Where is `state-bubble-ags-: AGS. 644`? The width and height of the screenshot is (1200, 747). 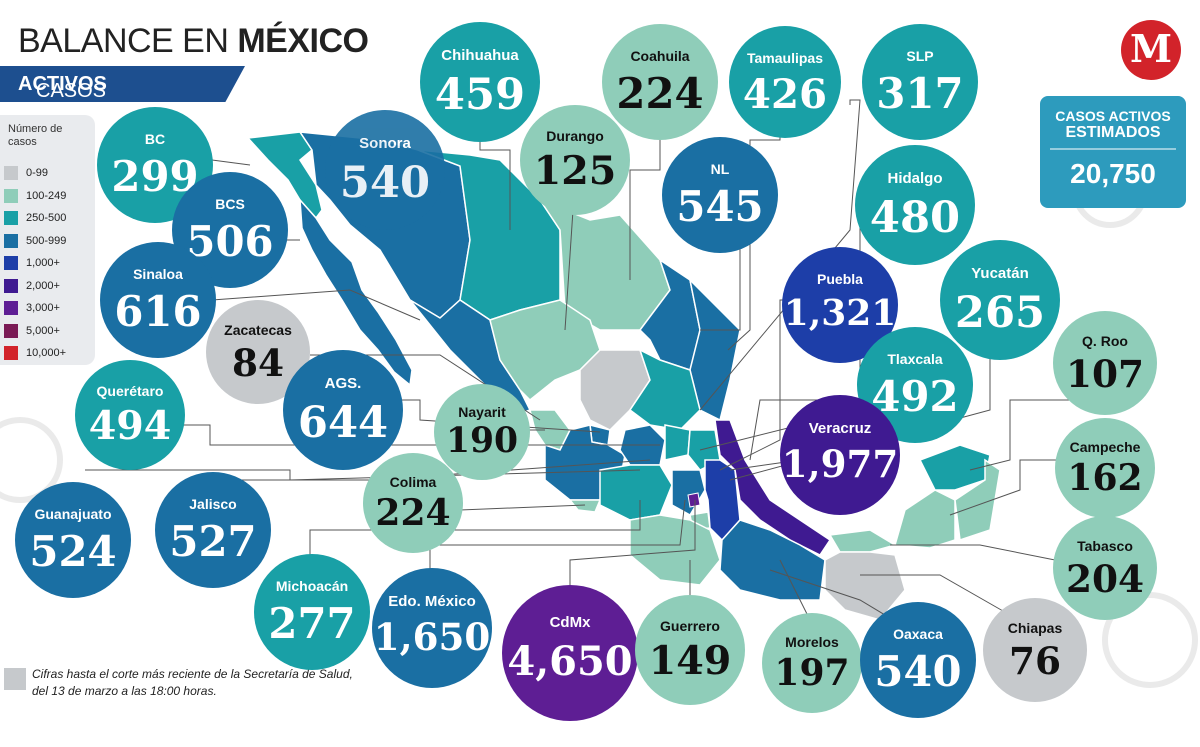
state-bubble-ags-: AGS. 644 is located at coordinates (343, 410).